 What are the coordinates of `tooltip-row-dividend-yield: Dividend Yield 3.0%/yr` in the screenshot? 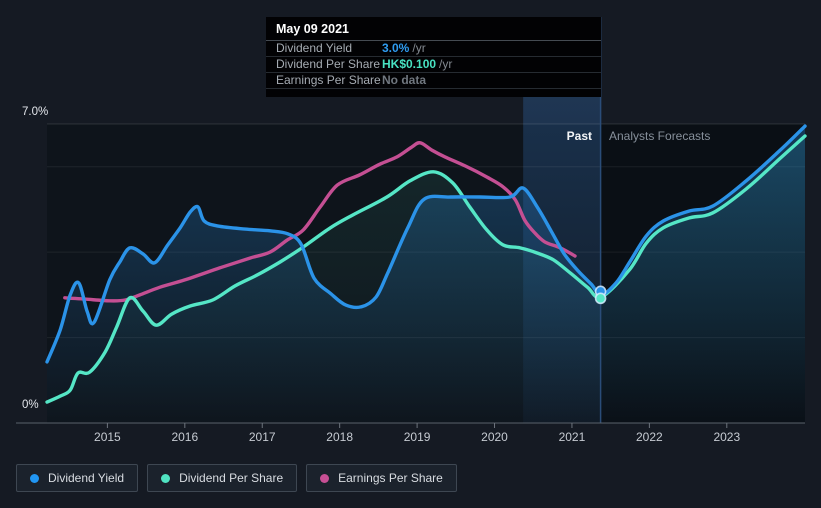 It's located at (433, 49).